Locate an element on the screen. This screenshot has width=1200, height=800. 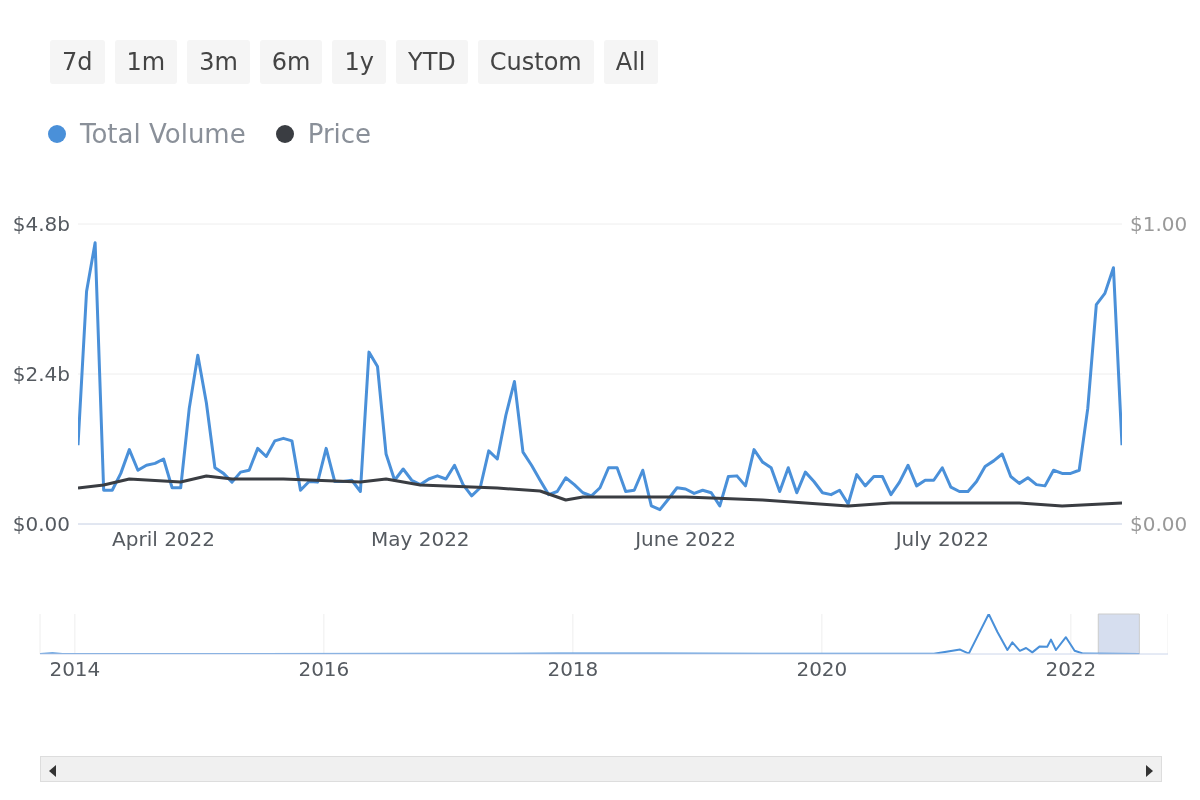
y-tick-label: $2.4b is located at coordinates (41, 374).